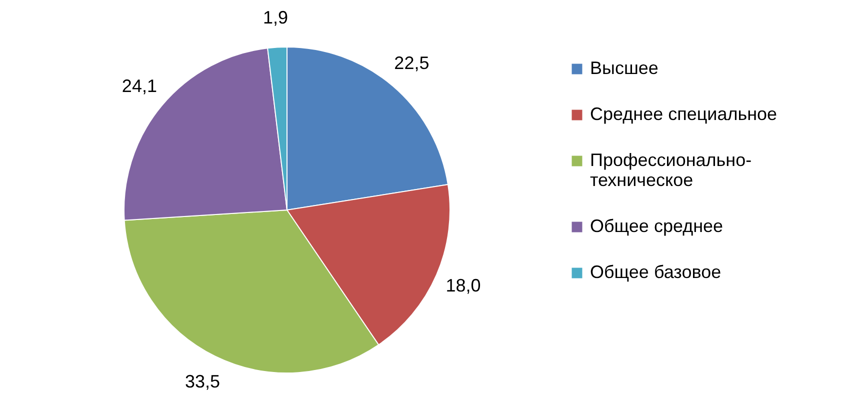  I want to click on legend-label: Высшее, so click(624, 68).